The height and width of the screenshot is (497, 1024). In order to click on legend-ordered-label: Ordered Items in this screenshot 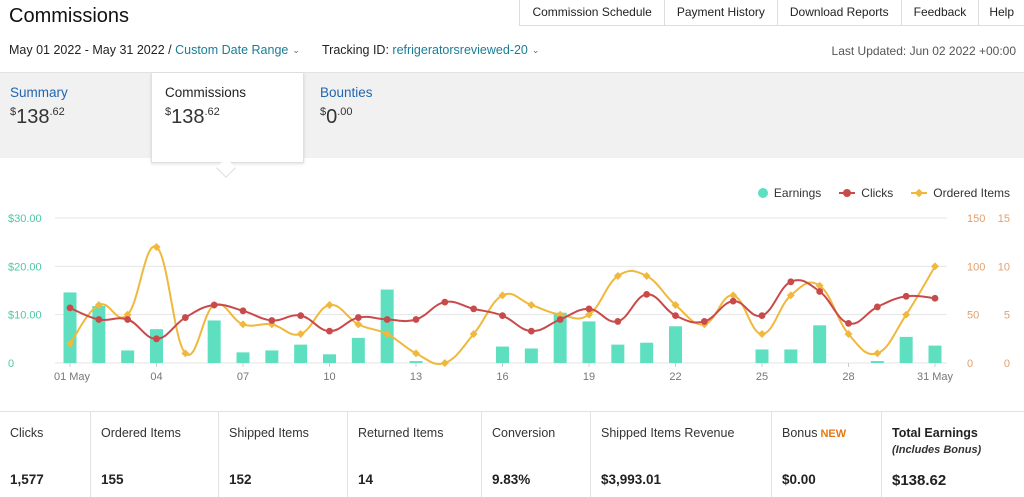, I will do `click(971, 193)`.